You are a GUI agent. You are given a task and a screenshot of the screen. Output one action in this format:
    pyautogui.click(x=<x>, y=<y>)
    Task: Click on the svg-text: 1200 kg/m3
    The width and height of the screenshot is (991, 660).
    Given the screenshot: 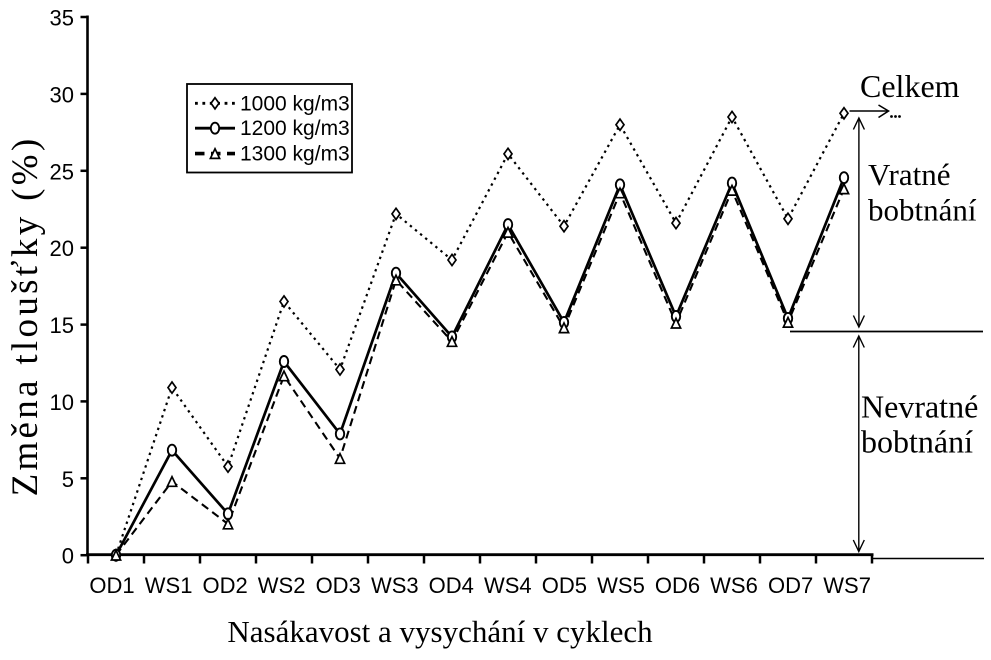 What is the action you would take?
    pyautogui.click(x=295, y=128)
    